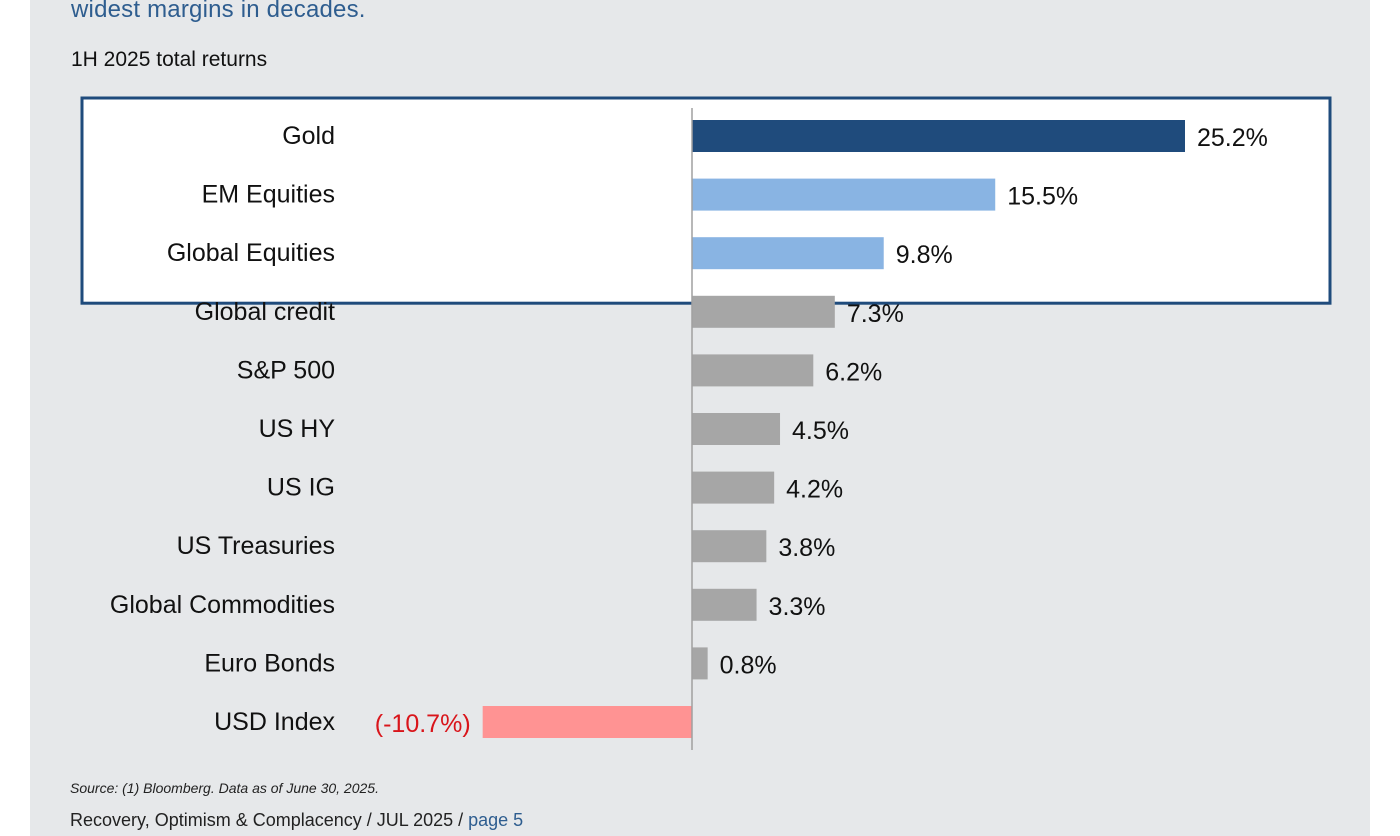 The height and width of the screenshot is (836, 1400). I want to click on category-label-us-treasuries: US Treasuries, so click(256, 546).